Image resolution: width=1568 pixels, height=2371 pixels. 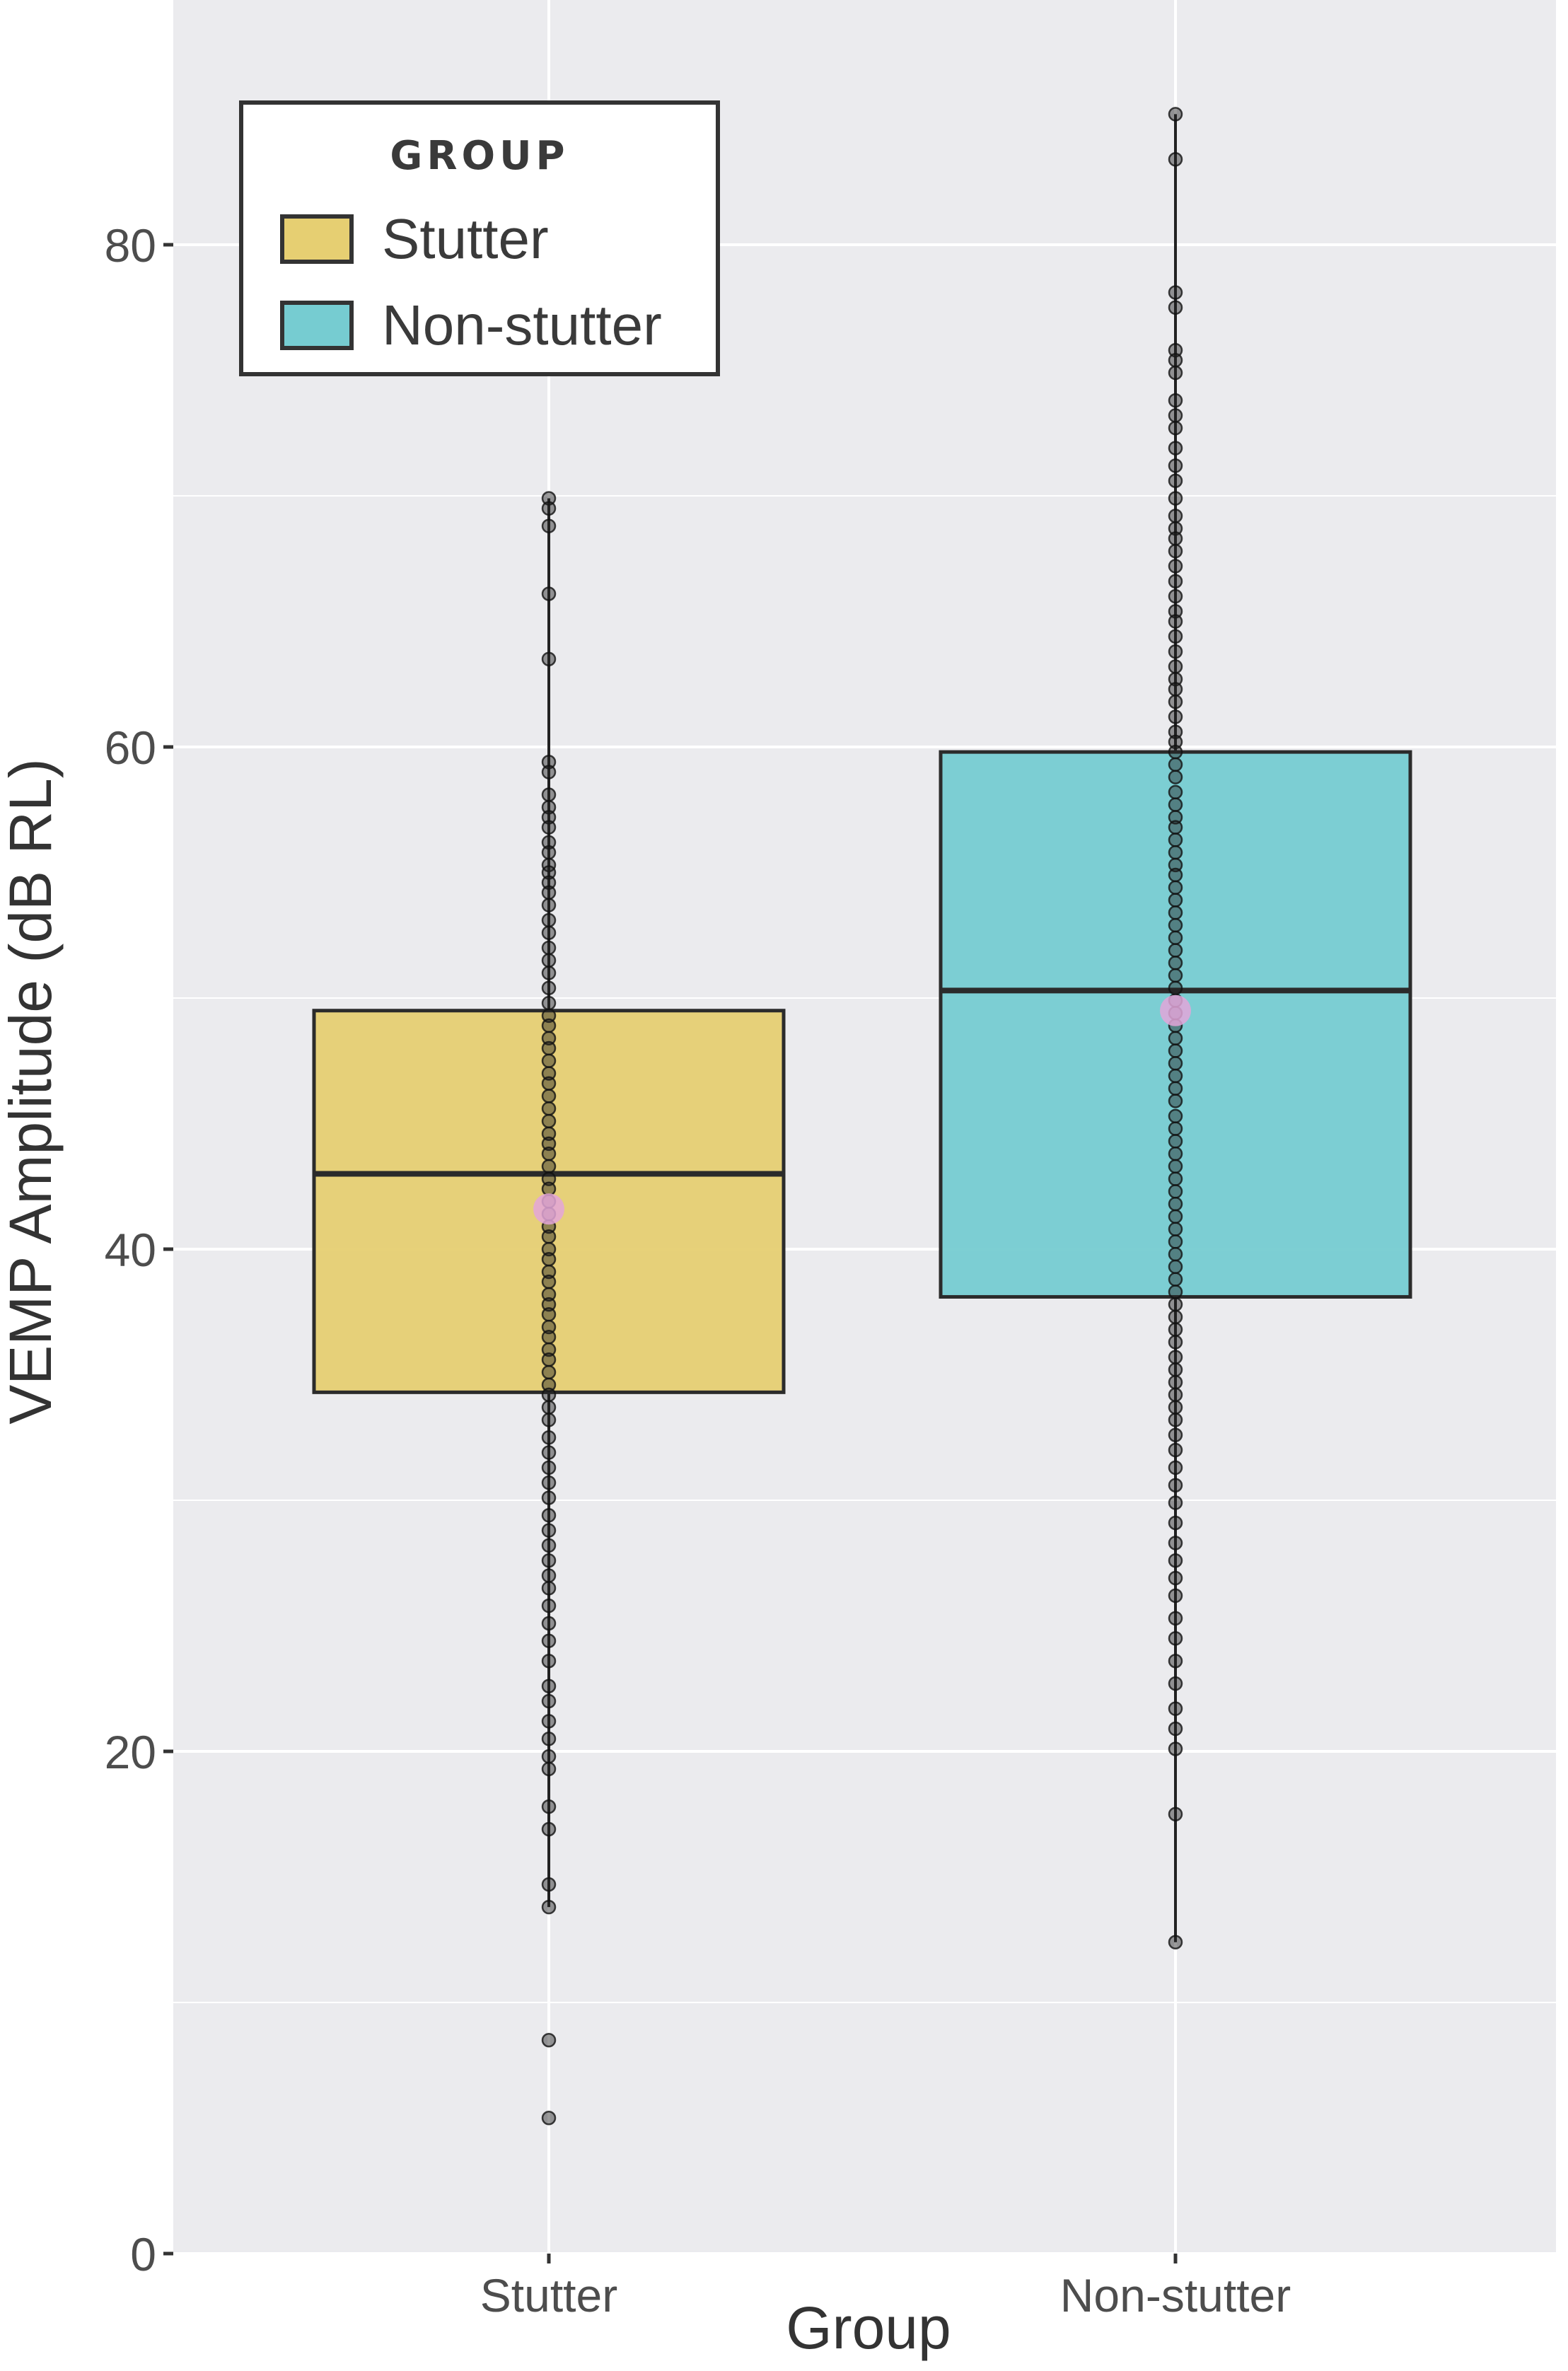 What do you see at coordinates (522, 325) in the screenshot?
I see `legend-label-non-stutter: Non-stutter` at bounding box center [522, 325].